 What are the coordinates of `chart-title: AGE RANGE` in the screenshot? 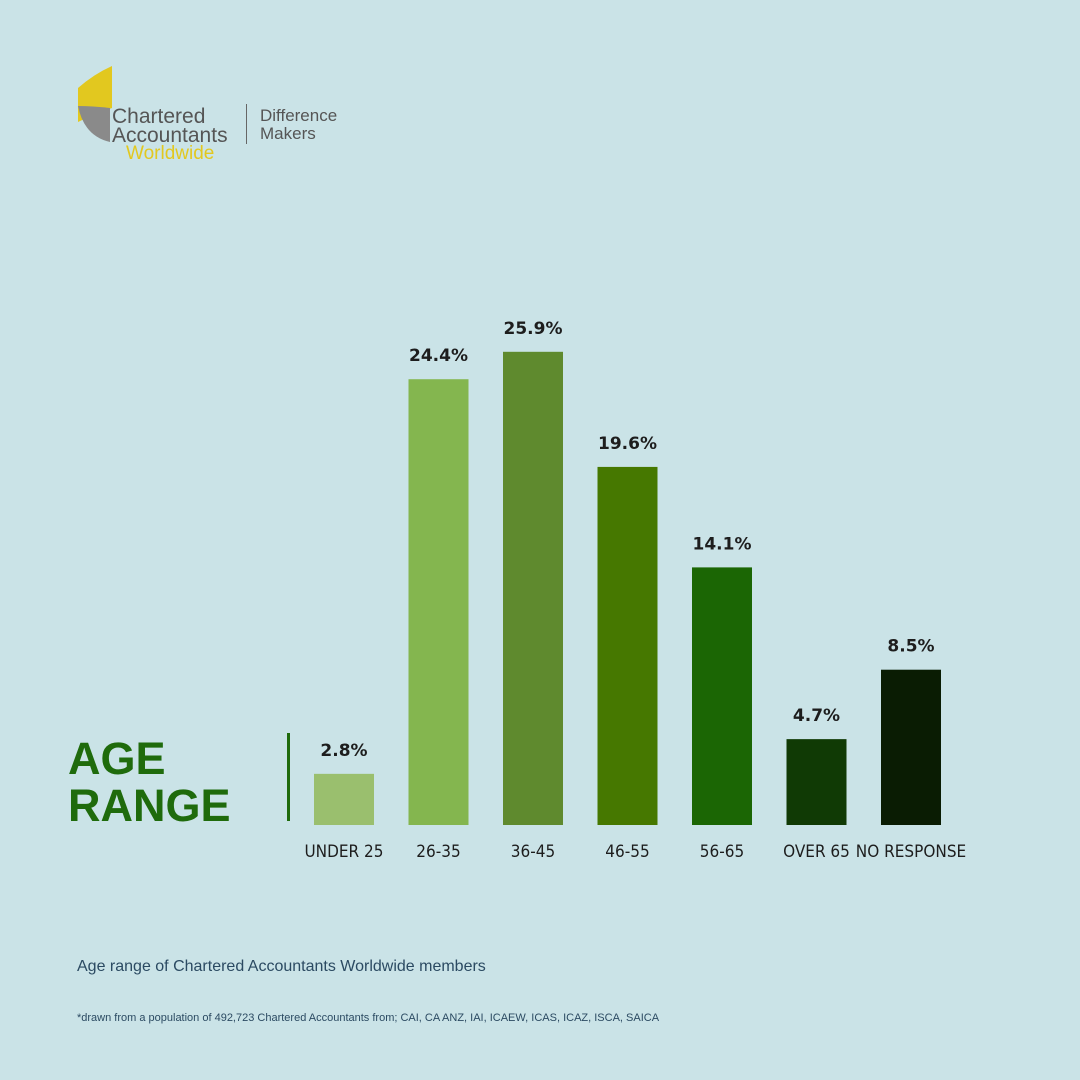 It's located at (149, 782).